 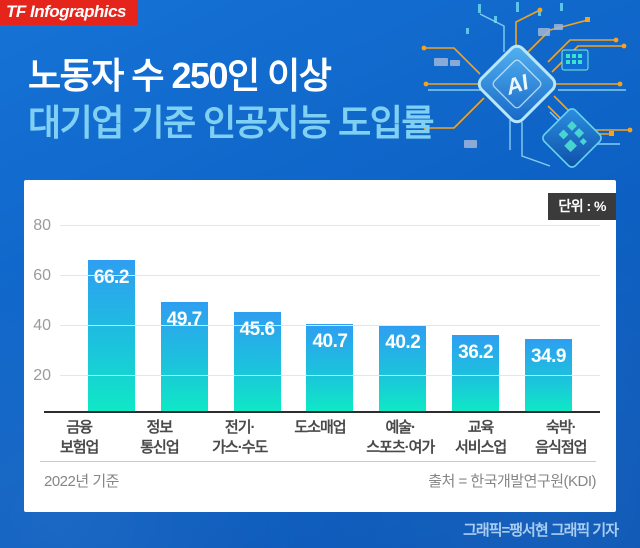 What do you see at coordinates (403, 368) in the screenshot?
I see `bar-5: 40.2` at bounding box center [403, 368].